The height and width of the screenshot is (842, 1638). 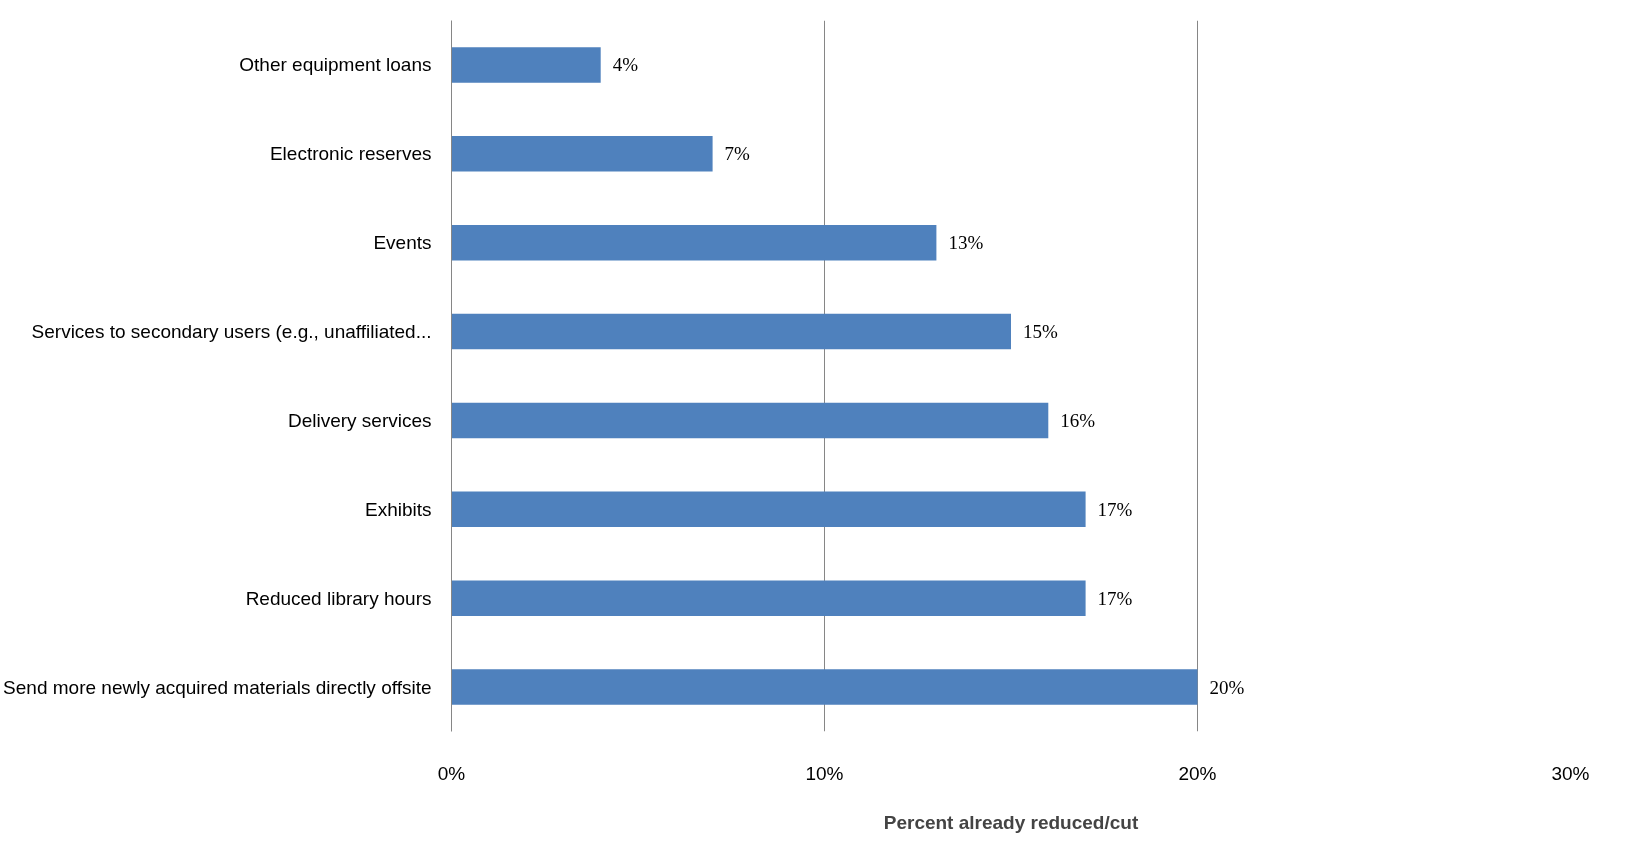 What do you see at coordinates (350, 154) in the screenshot?
I see `y-tick-label: Electronic reserves` at bounding box center [350, 154].